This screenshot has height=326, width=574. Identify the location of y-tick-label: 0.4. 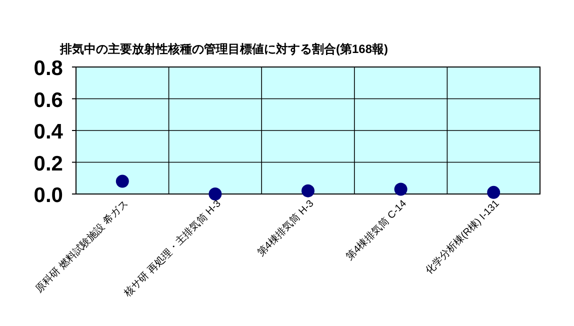
(49, 132).